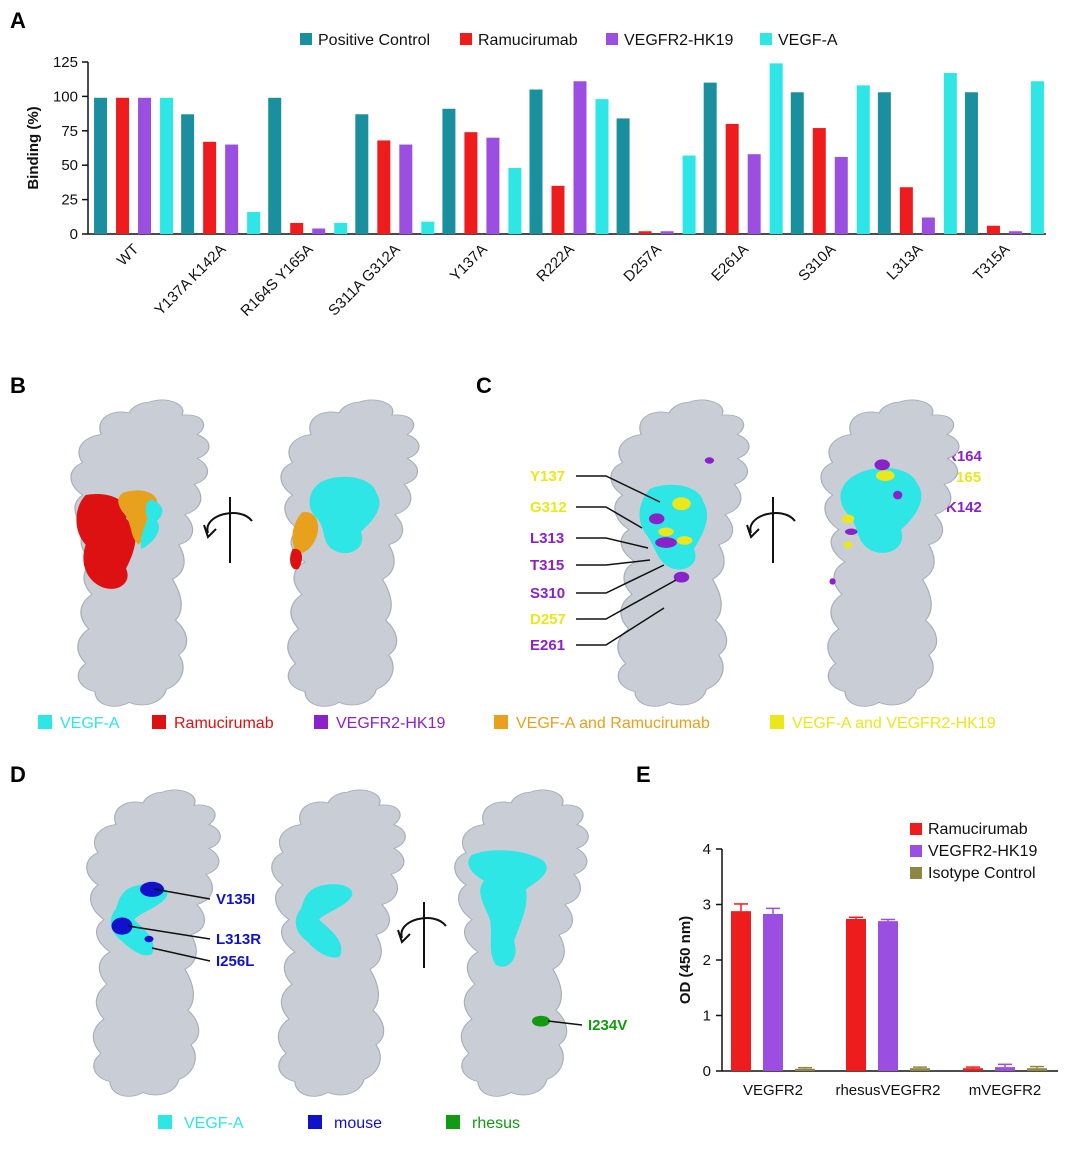 Image resolution: width=1080 pixels, height=1168 pixels. I want to click on x-tick-label: D257A, so click(642, 263).